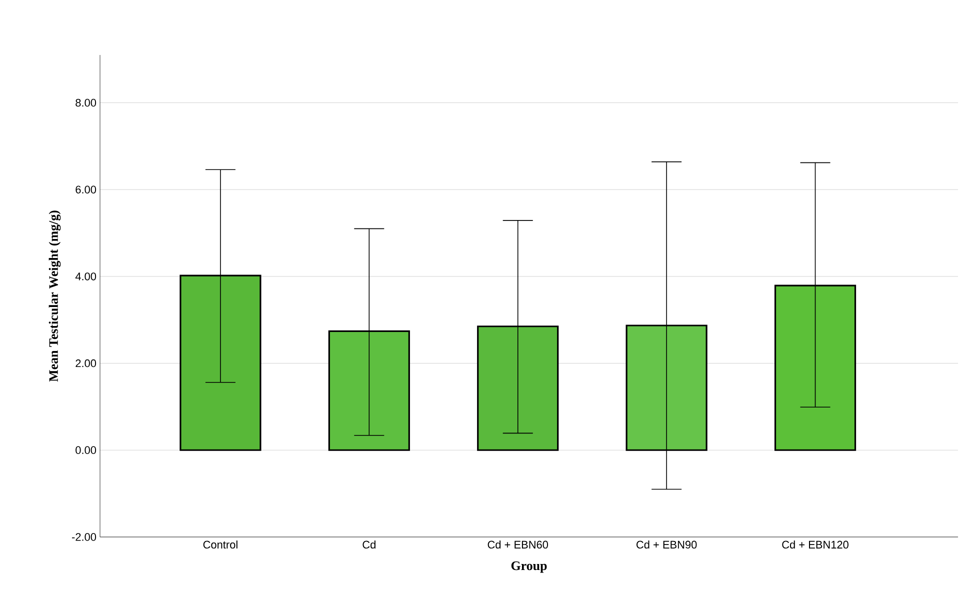 The image size is (960, 611). I want to click on x-axis-title: Group, so click(529, 567).